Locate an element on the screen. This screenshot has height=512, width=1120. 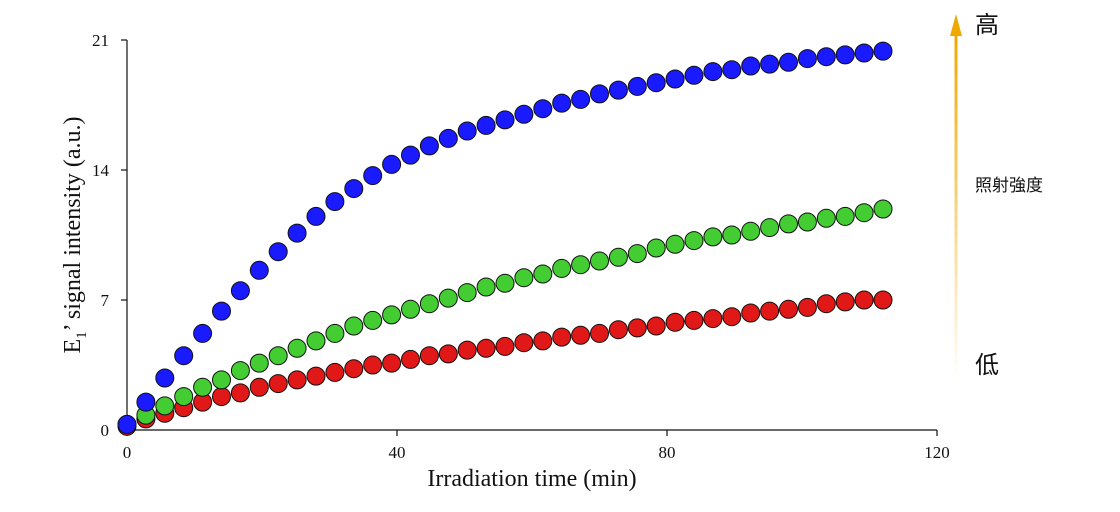
x-tick-label: 80 is located at coordinates (667, 452).